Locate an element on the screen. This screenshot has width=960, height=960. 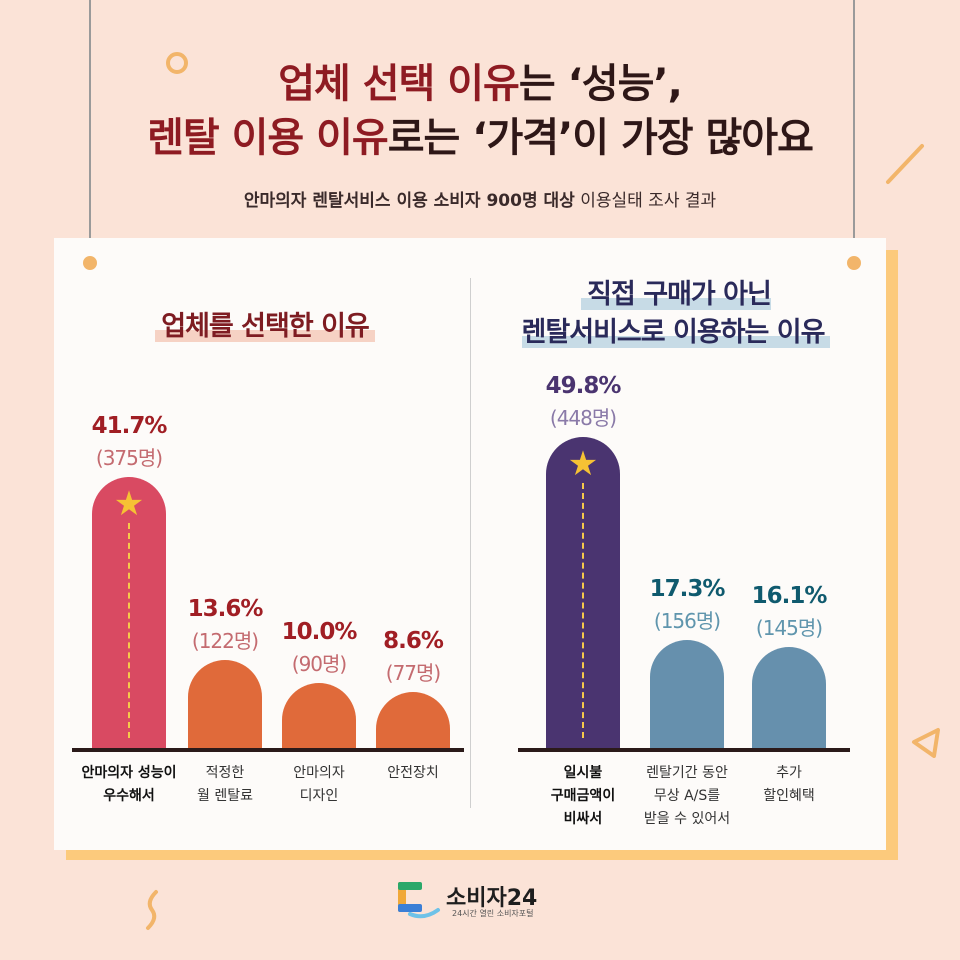
right-chart-title: 직접 구매가 아닌 렌탈서비스로 이용하는 이유 is located at coordinates (676, 314).